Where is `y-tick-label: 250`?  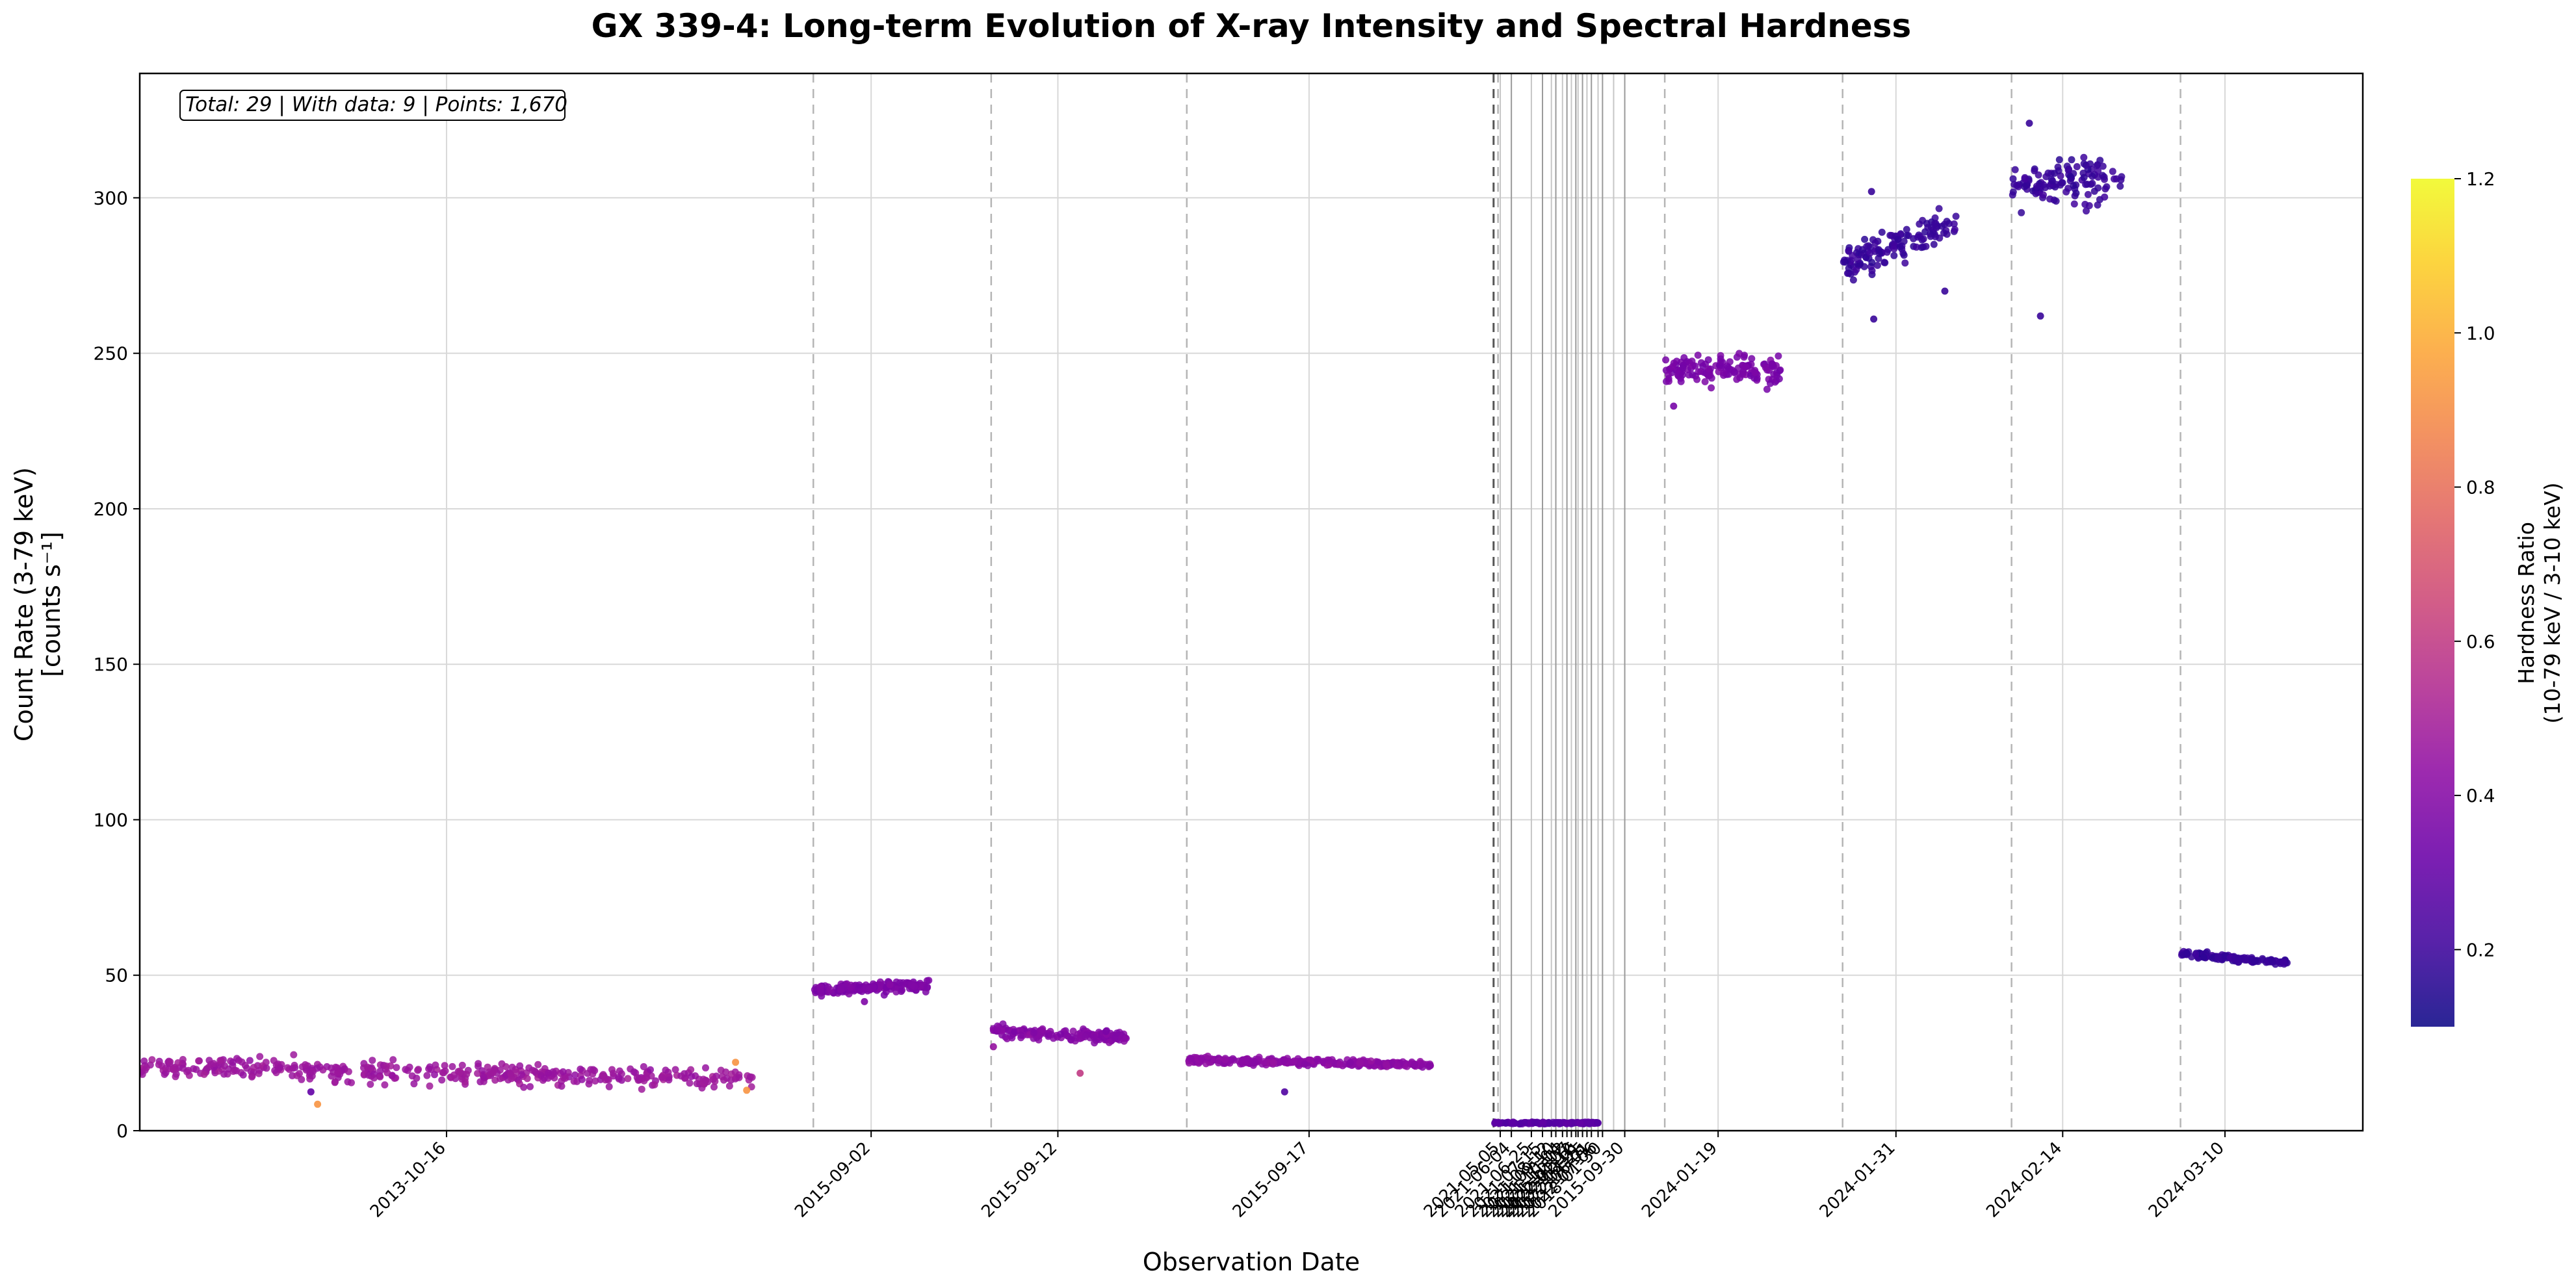 y-tick-label: 250 is located at coordinates (111, 354).